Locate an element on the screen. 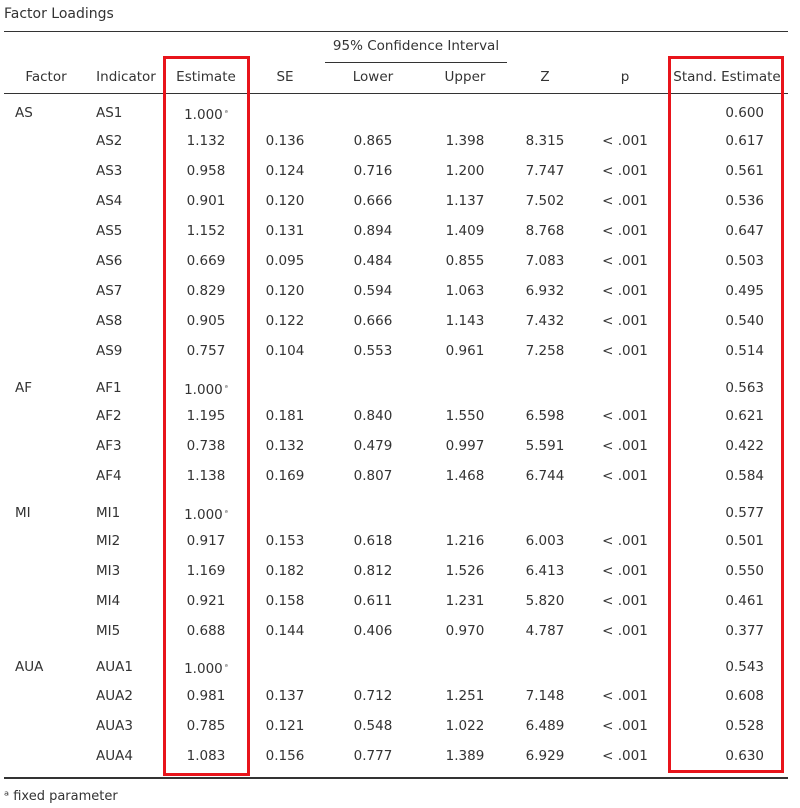  ci-group-label: 95% Confidence Interval is located at coordinates (416, 46).